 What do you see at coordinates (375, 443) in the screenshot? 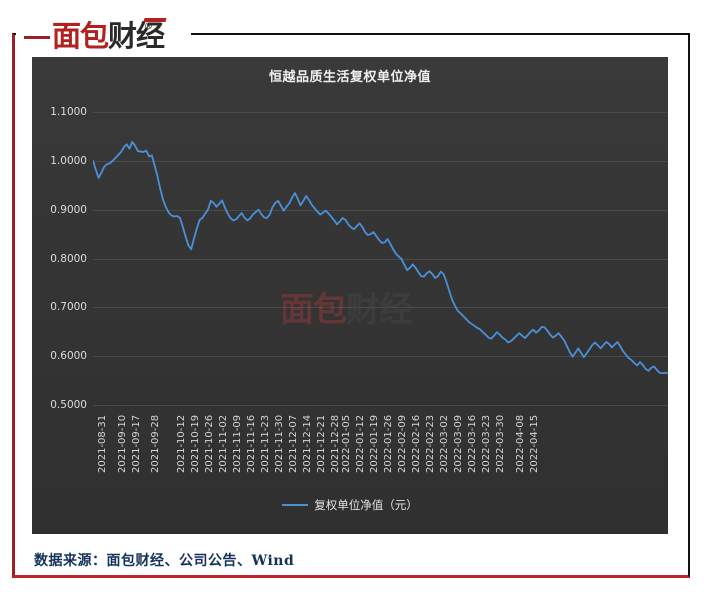
I see `x-axis-tick-label: 2022-01-19` at bounding box center [375, 443].